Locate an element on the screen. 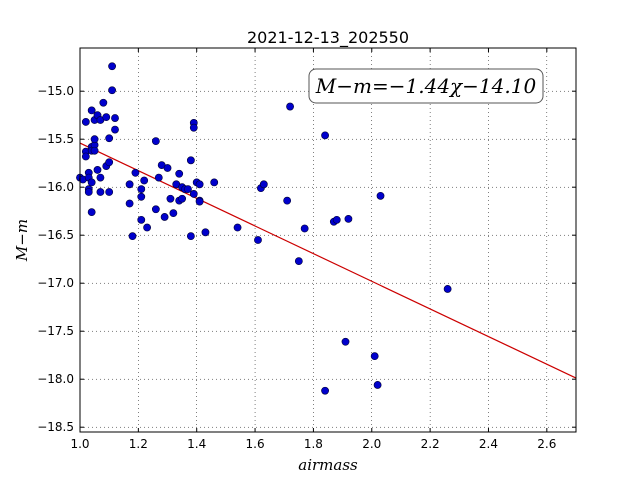 The image size is (640, 480). annotation-box is located at coordinates (426, 86).